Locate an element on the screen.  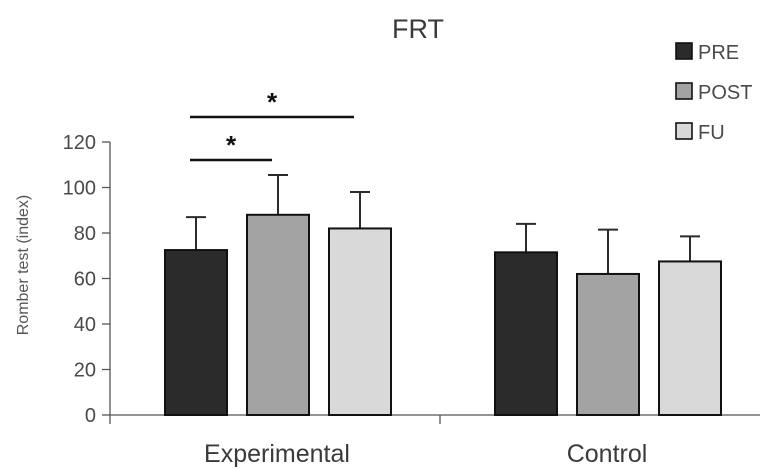
y-tick-label: 120 is located at coordinates (79, 143).